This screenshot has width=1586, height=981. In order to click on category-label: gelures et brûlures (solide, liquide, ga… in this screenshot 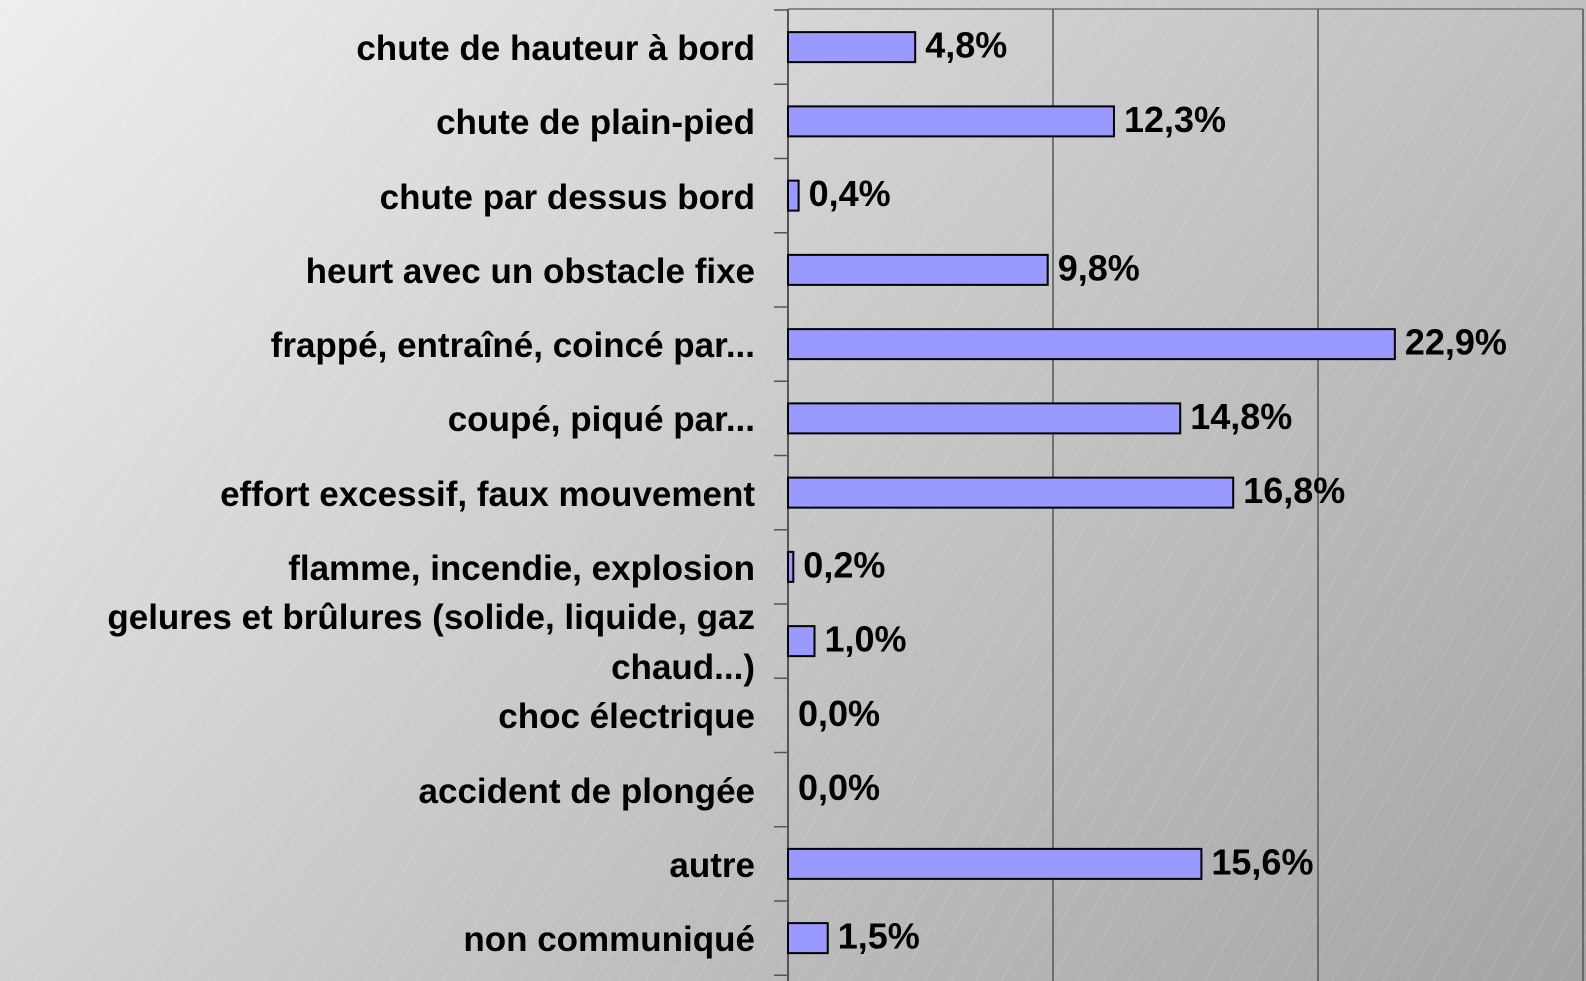, I will do `click(431, 643)`.